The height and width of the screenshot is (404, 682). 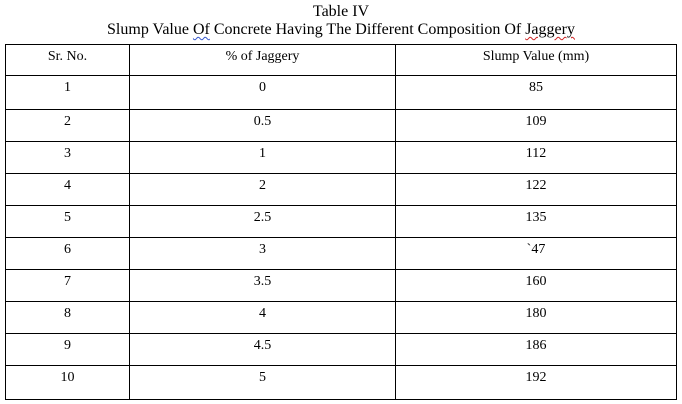 I want to click on column-header-sr-no: Sr. No., so click(x=67, y=60).